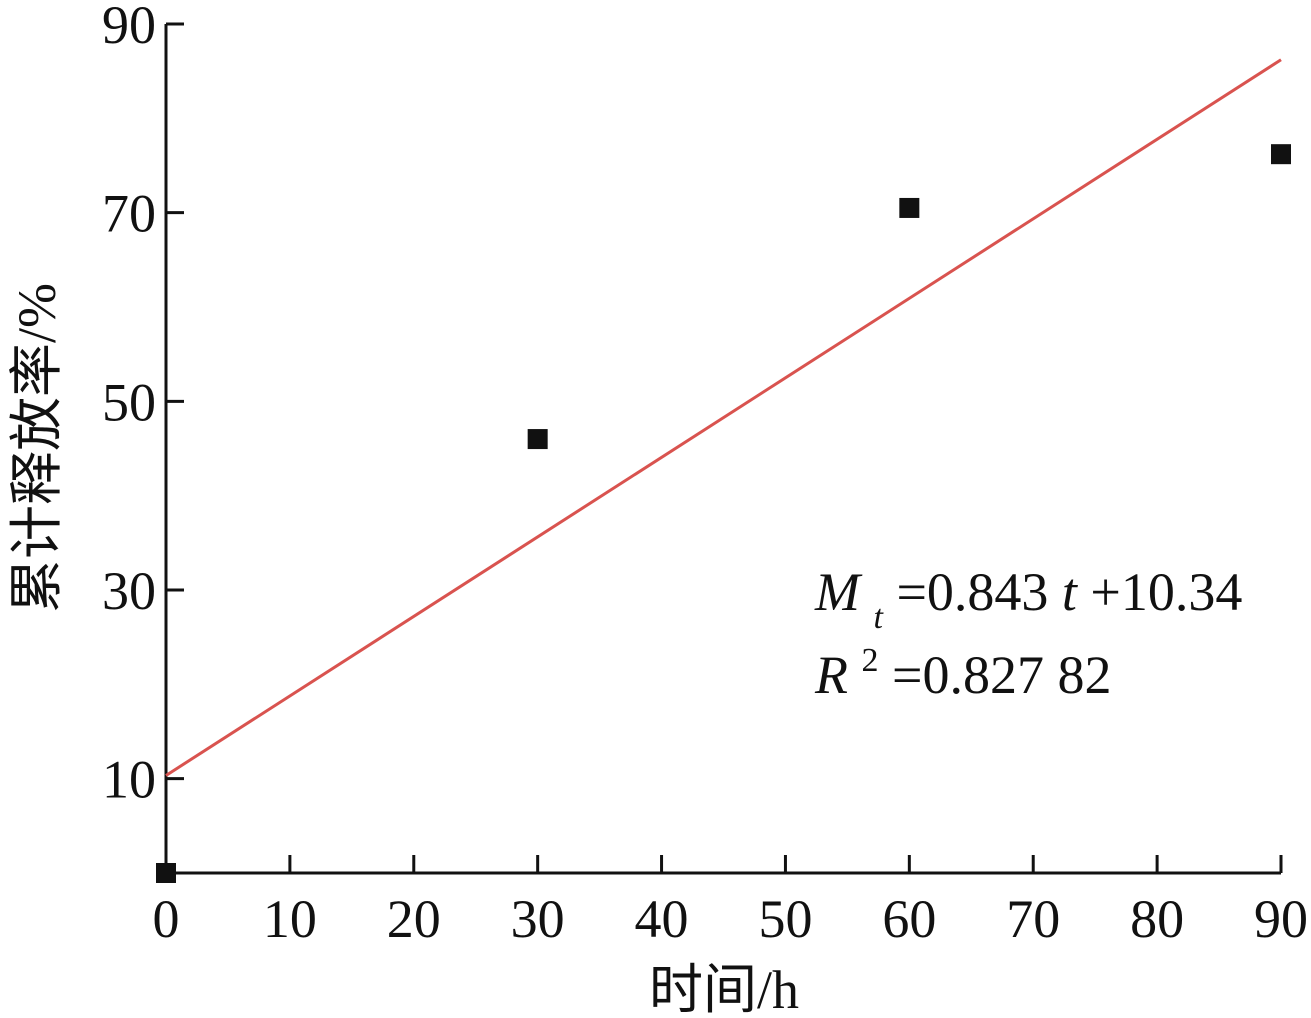  What do you see at coordinates (909, 919) in the screenshot?
I see `x-tick-label: 60` at bounding box center [909, 919].